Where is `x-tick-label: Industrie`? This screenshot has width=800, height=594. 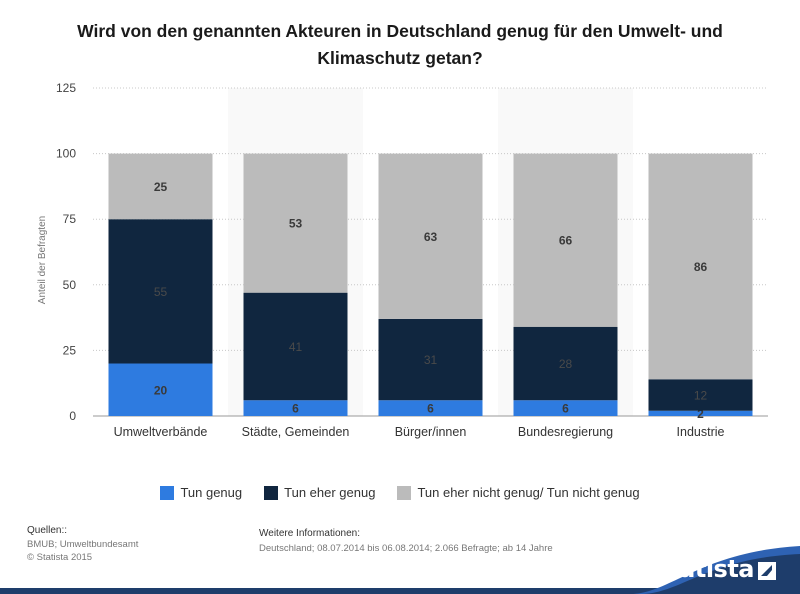
x-tick-label: Industrie is located at coordinates (701, 432).